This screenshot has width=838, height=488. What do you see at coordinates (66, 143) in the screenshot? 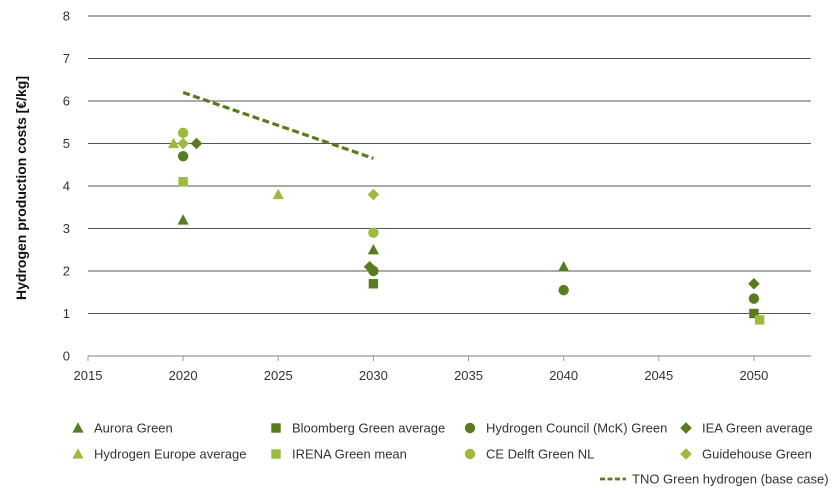
I see `y-tick-label: 5` at bounding box center [66, 143].